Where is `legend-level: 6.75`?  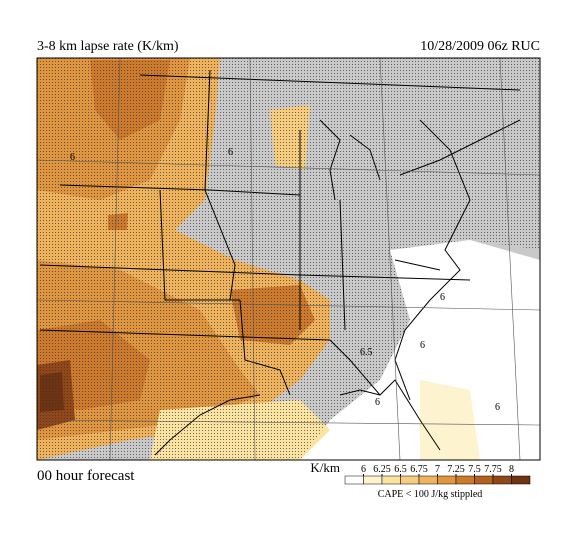
legend-level: 6.75 is located at coordinates (419, 469).